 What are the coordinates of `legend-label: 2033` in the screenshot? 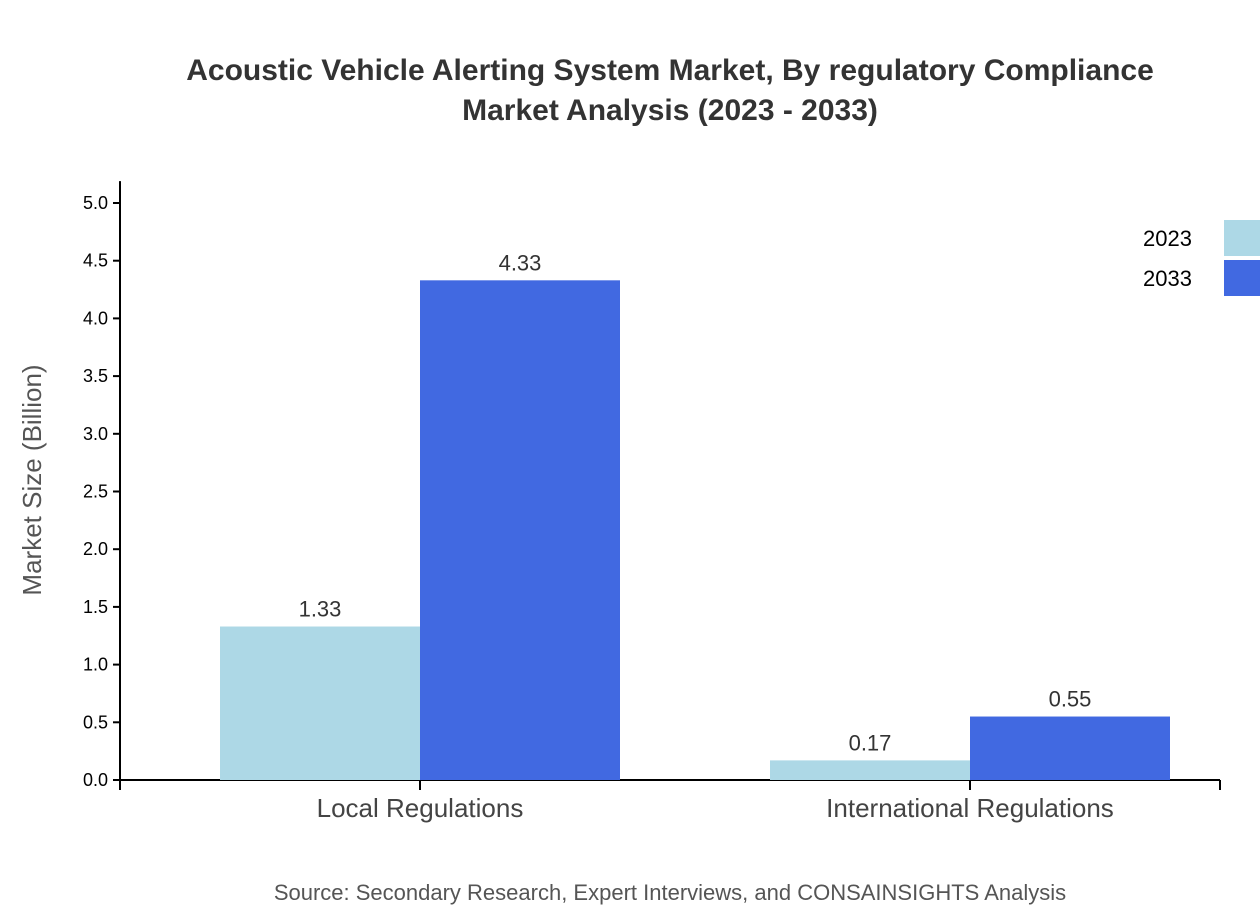 It's located at (1167, 278).